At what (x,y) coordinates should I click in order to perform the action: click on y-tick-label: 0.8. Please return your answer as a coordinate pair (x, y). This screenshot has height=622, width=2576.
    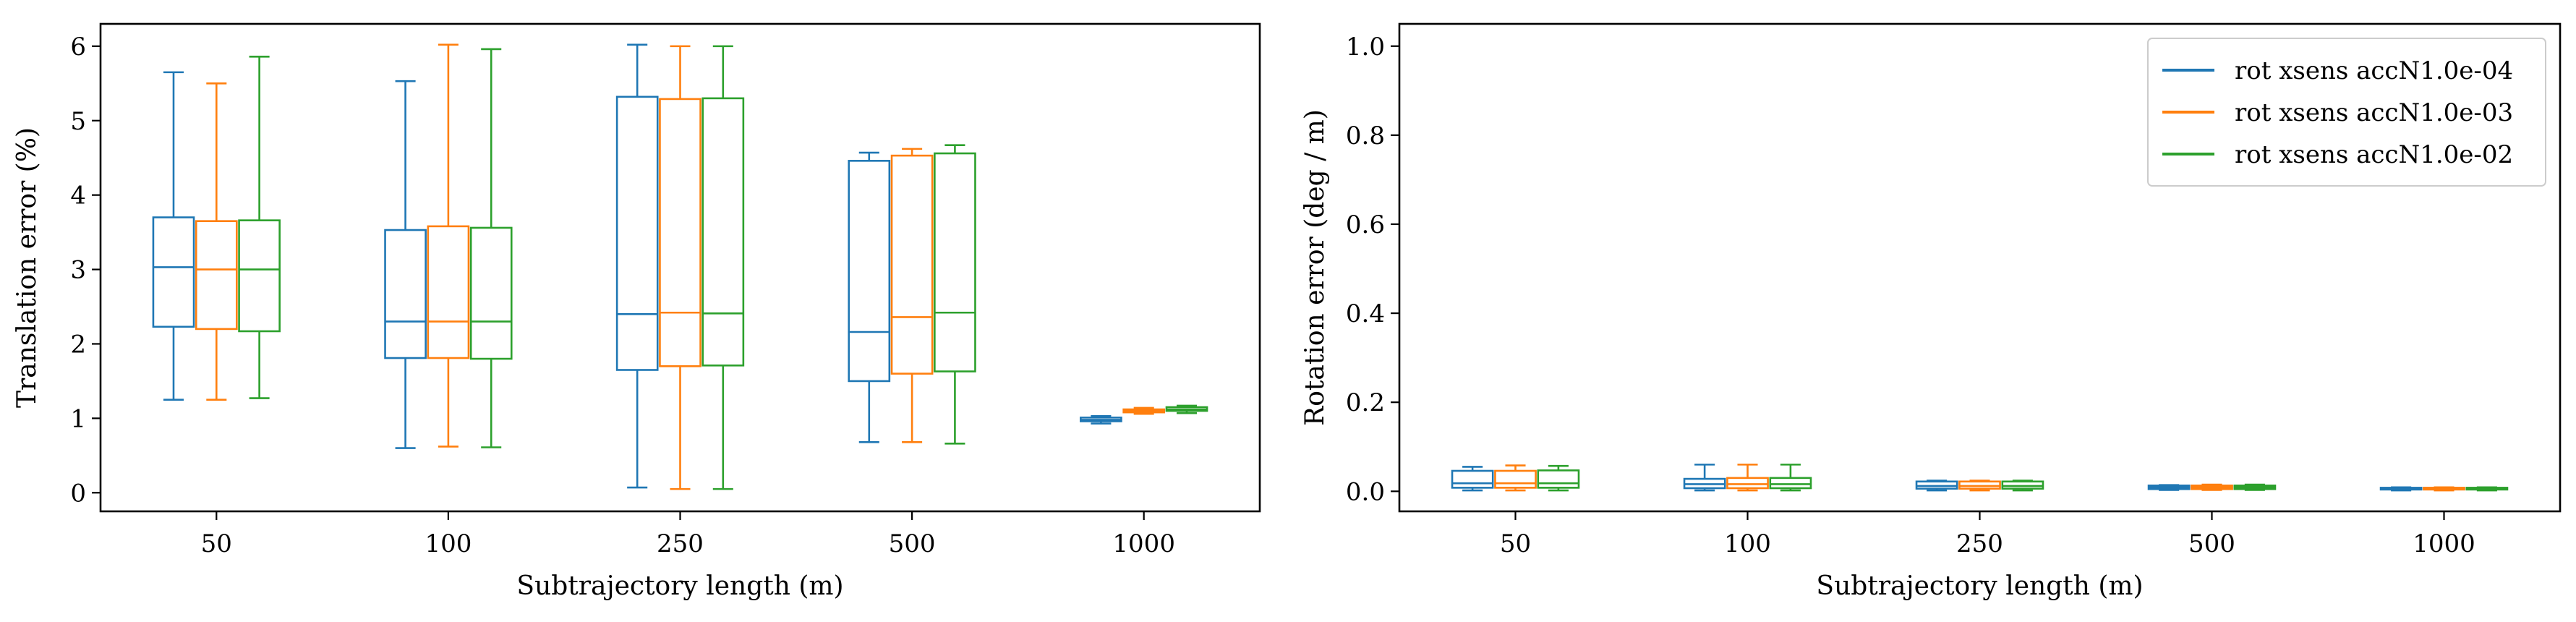
    Looking at the image, I should click on (1365, 136).